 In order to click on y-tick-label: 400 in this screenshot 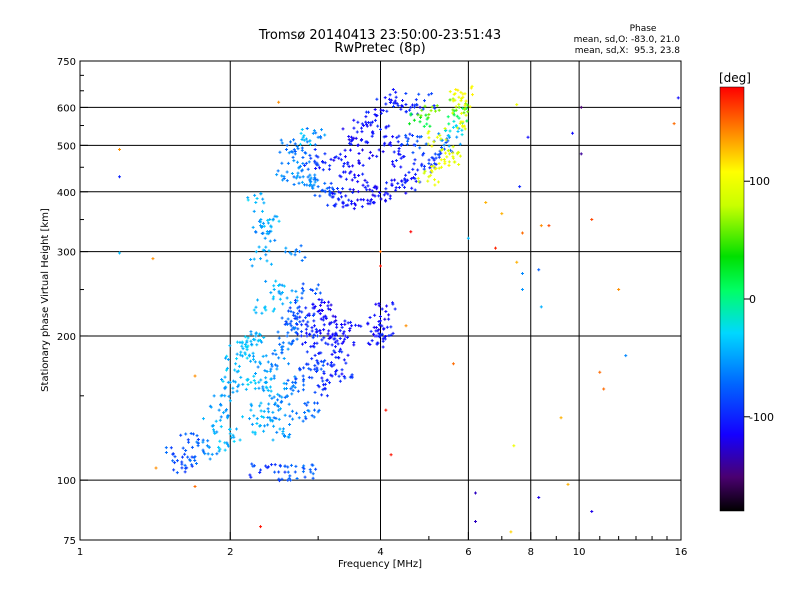, I will do `click(66, 193)`.